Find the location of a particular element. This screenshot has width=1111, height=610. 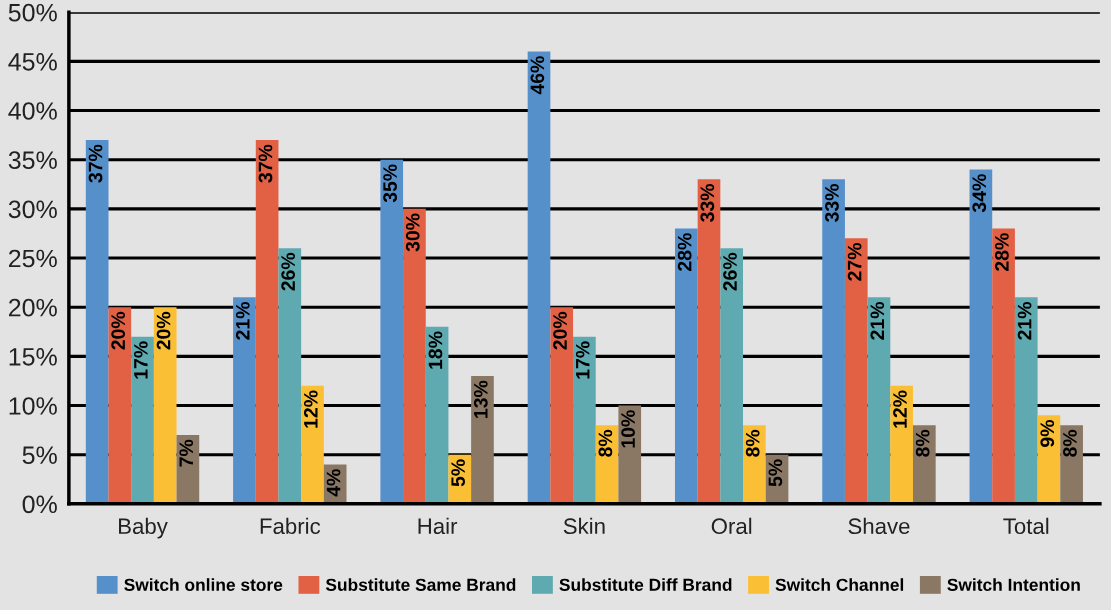

legend-label: Substitute Diff Brand is located at coordinates (645, 584).